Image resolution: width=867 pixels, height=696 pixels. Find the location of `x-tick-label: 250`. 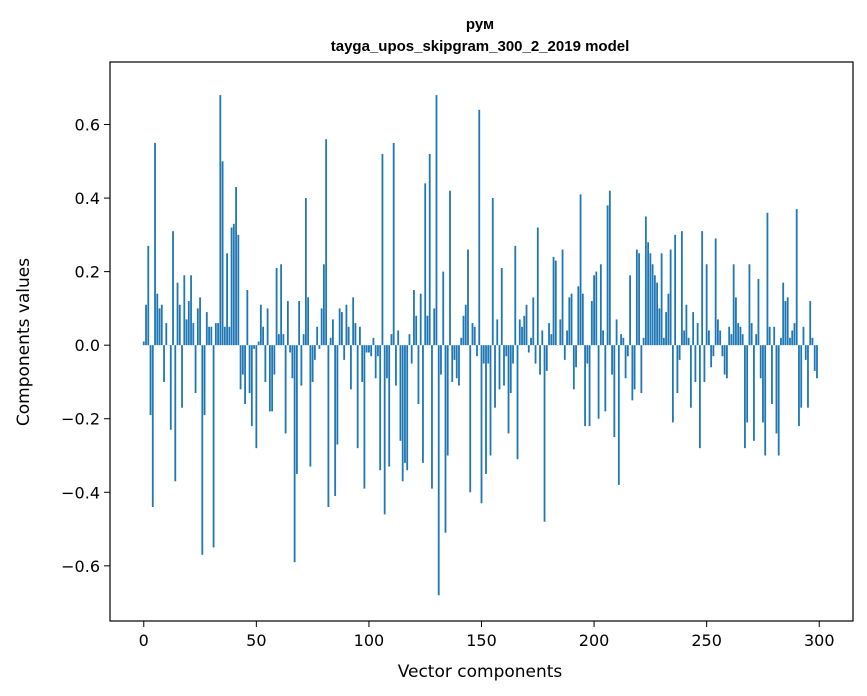

x-tick-label: 250 is located at coordinates (706, 640).